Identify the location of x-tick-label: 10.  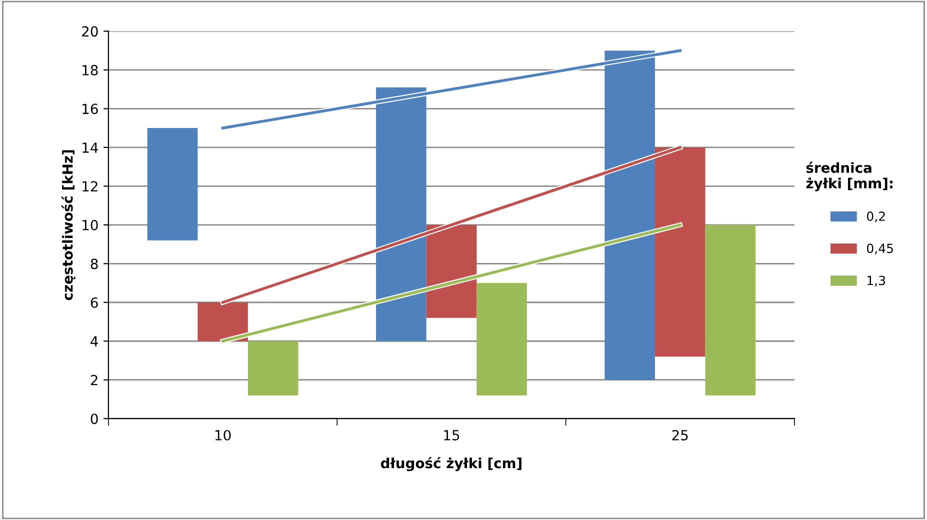
(223, 435).